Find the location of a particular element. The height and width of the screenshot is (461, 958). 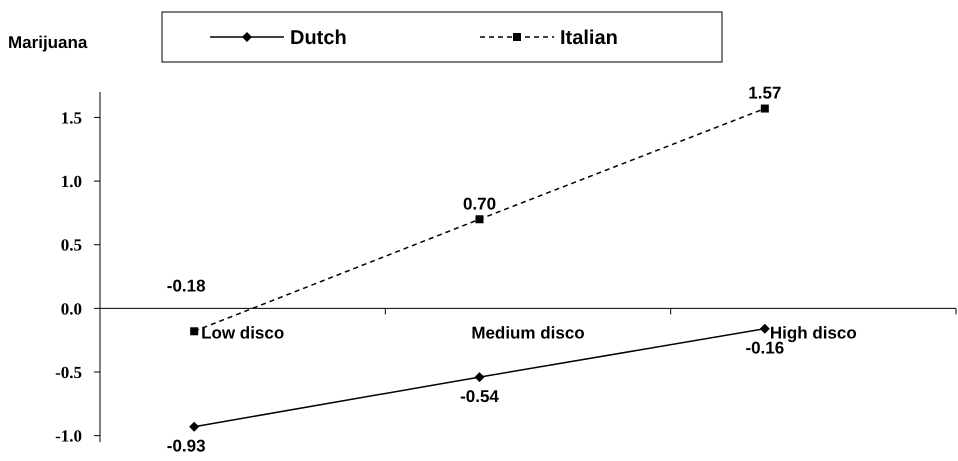

y-tick-label: 1.5 is located at coordinates (71, 118).